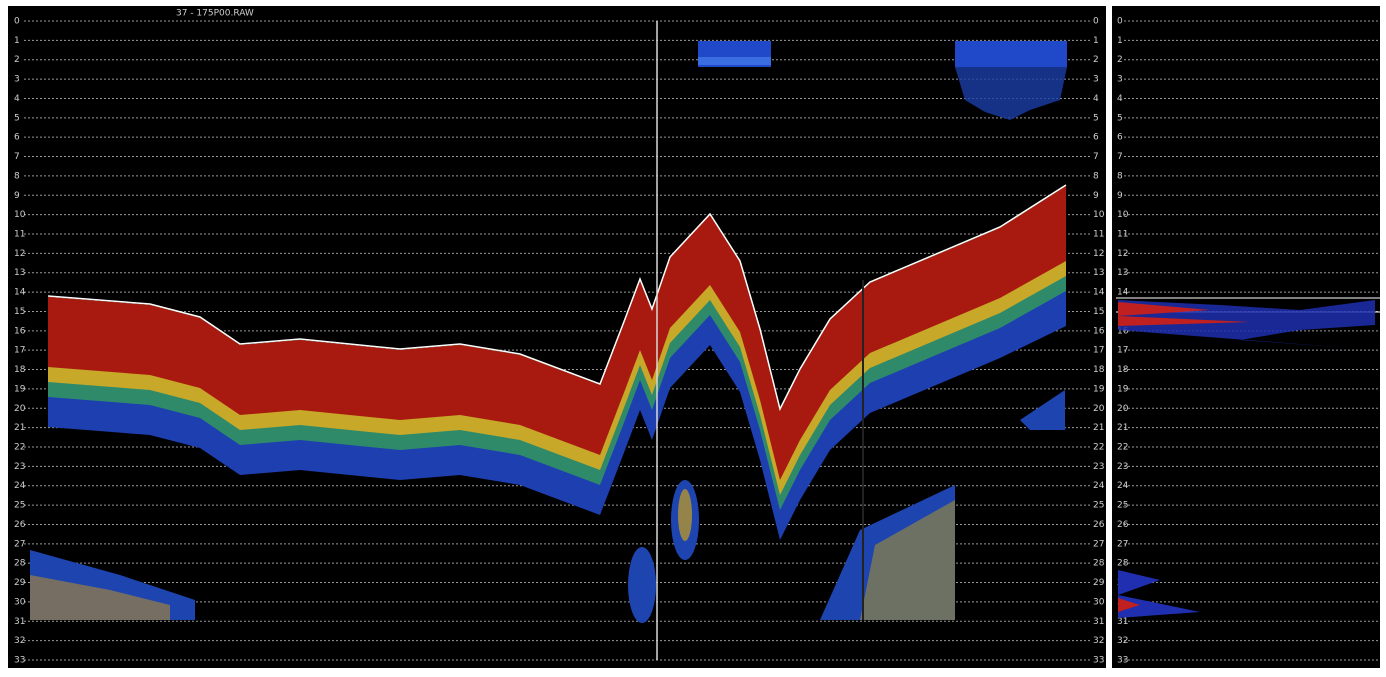  What do you see at coordinates (19, 428) in the screenshot?
I see `depth-label-left: 21` at bounding box center [19, 428].